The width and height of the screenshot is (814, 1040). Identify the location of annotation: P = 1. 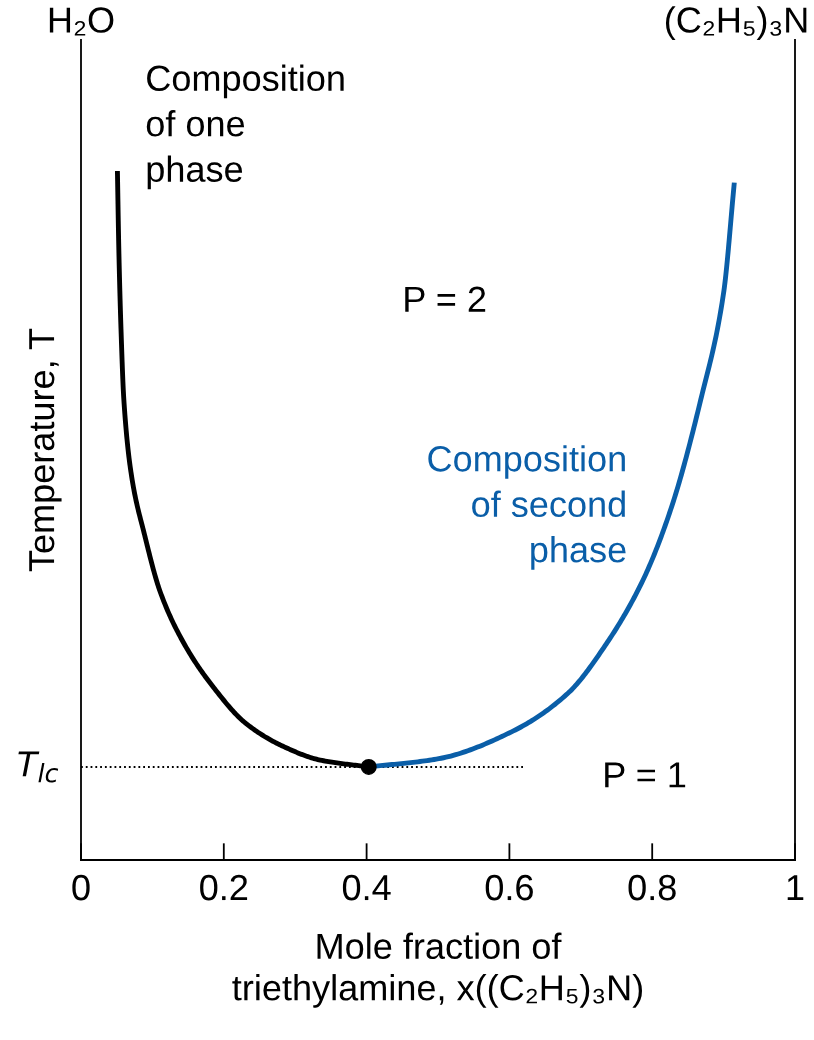
(645, 775).